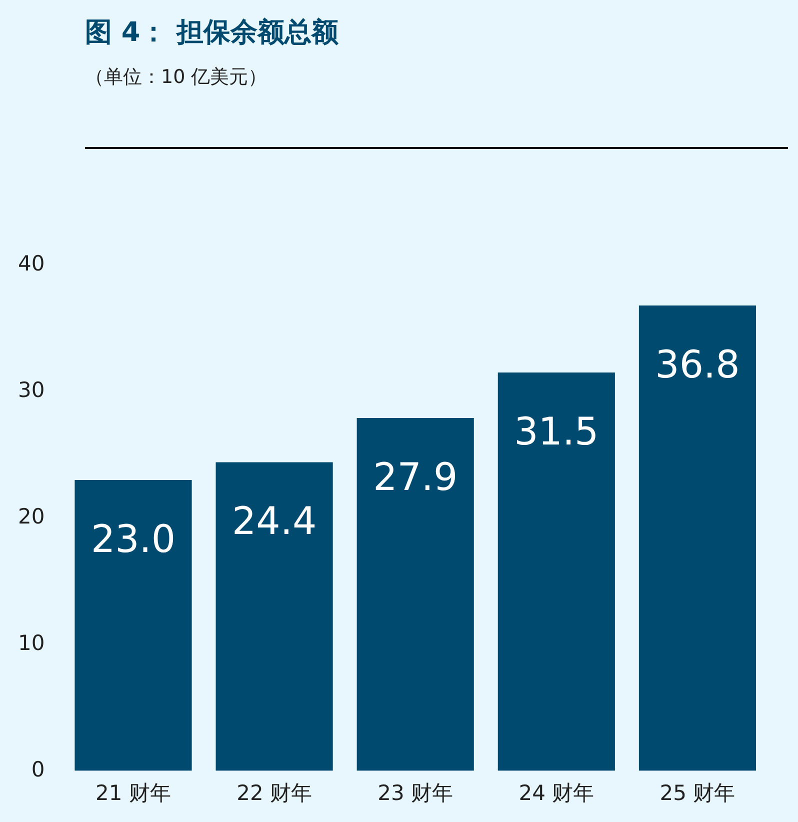 The image size is (798, 822). I want to click on data-label: 31.5, so click(556, 431).